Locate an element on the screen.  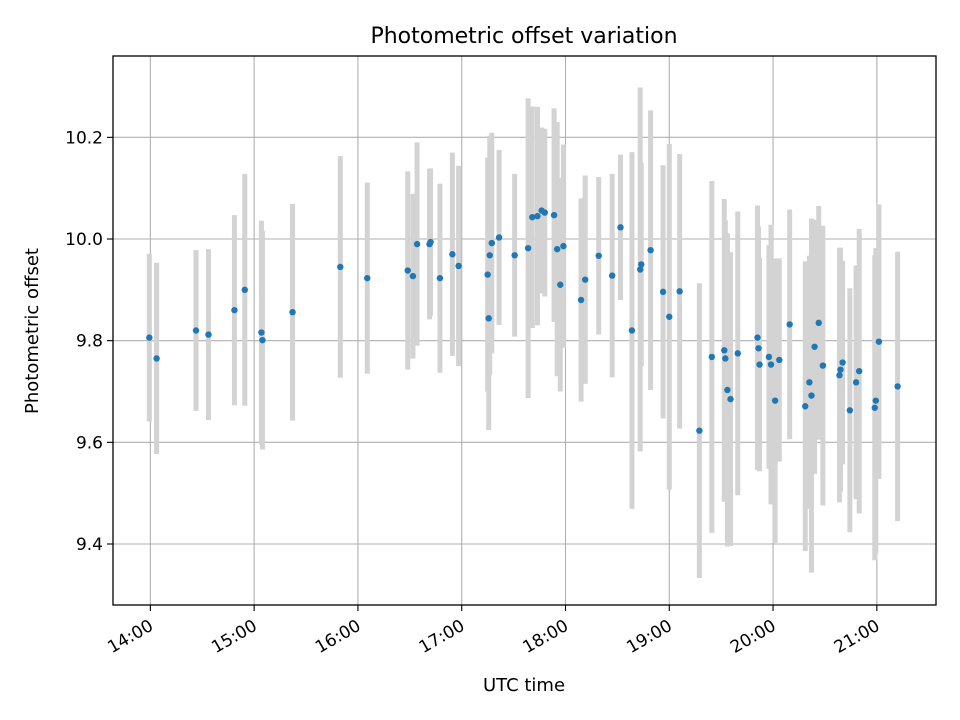
x-tick-label: 14:00 is located at coordinates (130, 637).